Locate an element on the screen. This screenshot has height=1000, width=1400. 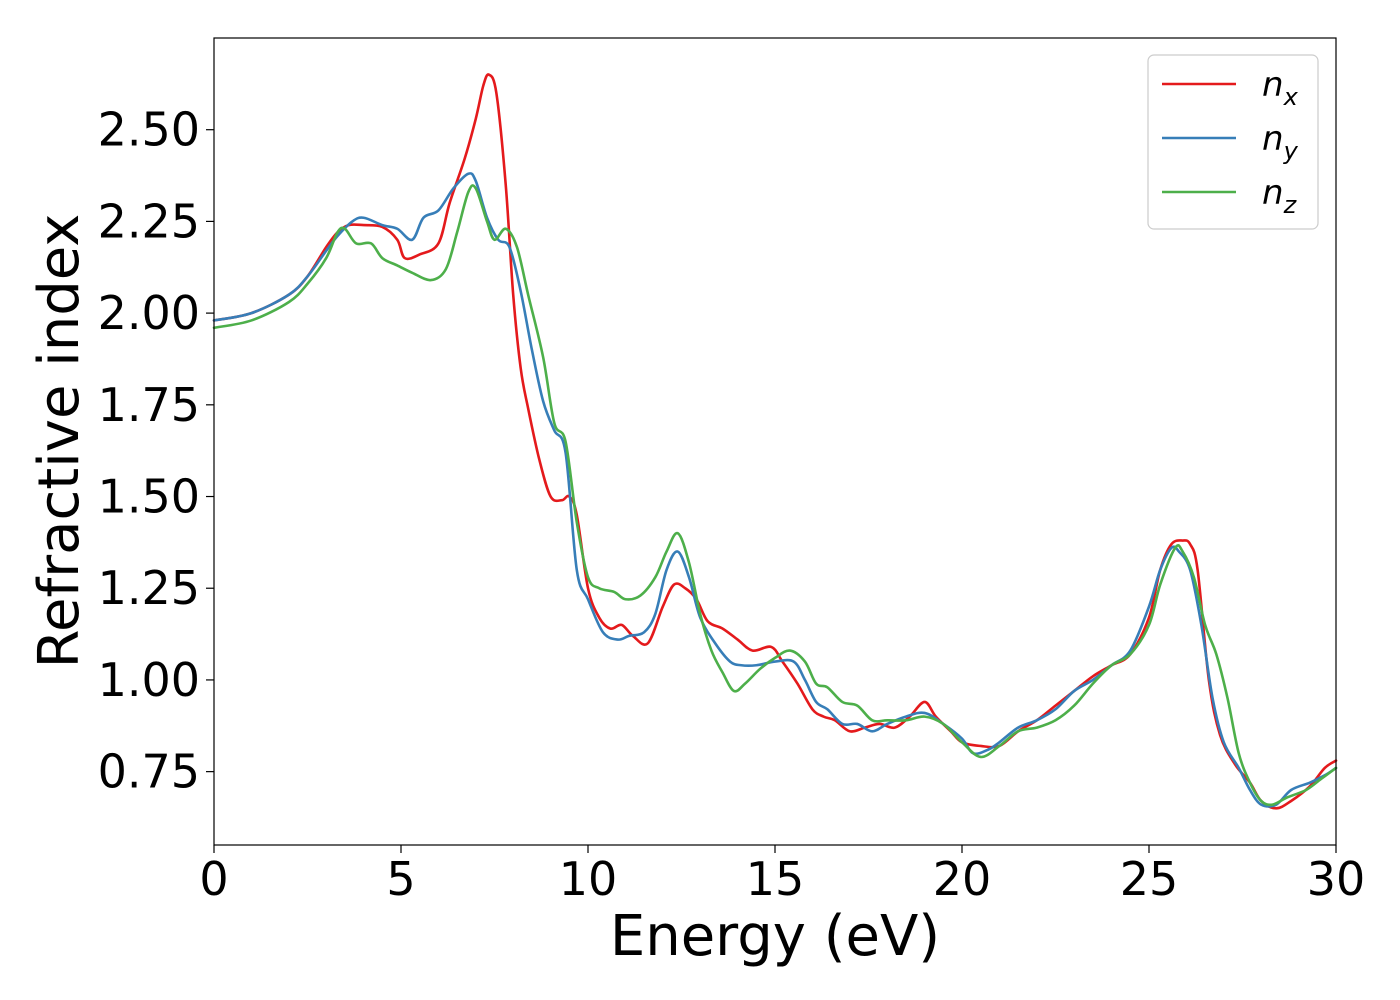
y-tick-label: 2.00 is located at coordinates (149, 313).